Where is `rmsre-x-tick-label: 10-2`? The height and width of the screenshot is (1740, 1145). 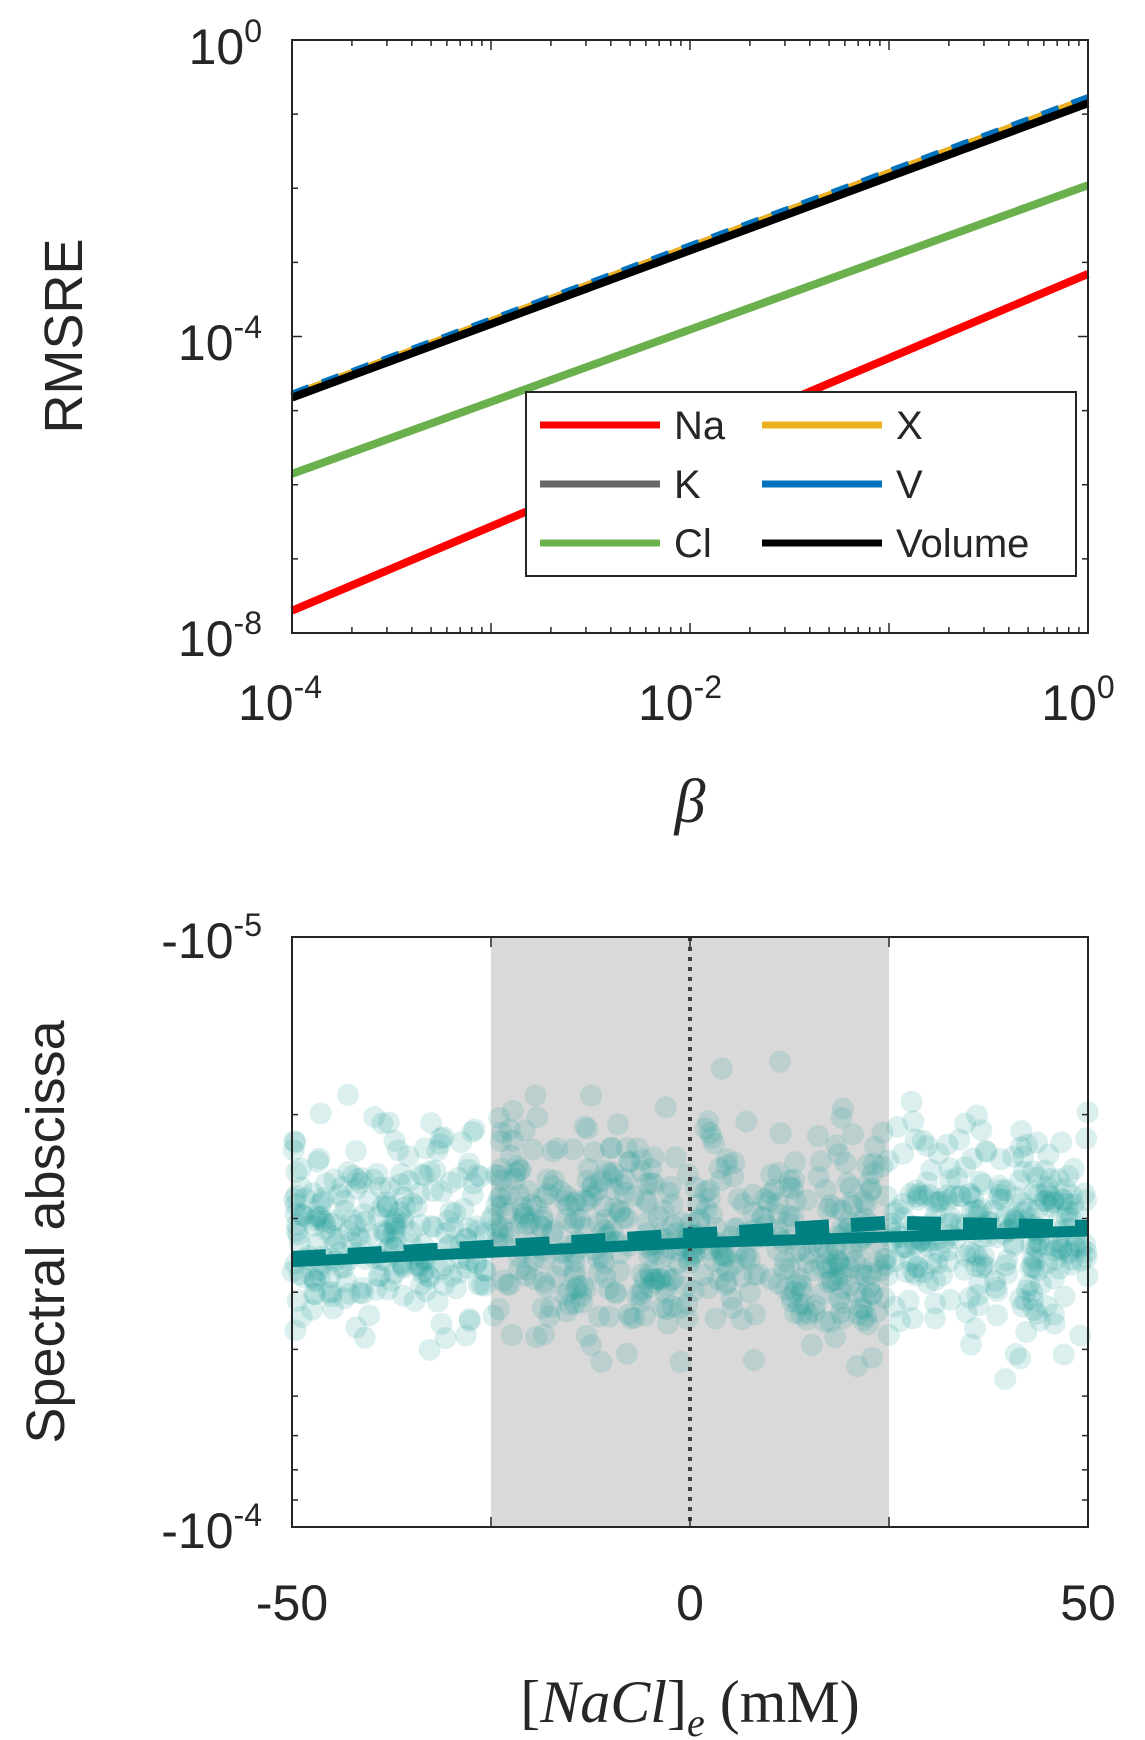
rmsre-x-tick-label: 10-2 is located at coordinates (680, 700).